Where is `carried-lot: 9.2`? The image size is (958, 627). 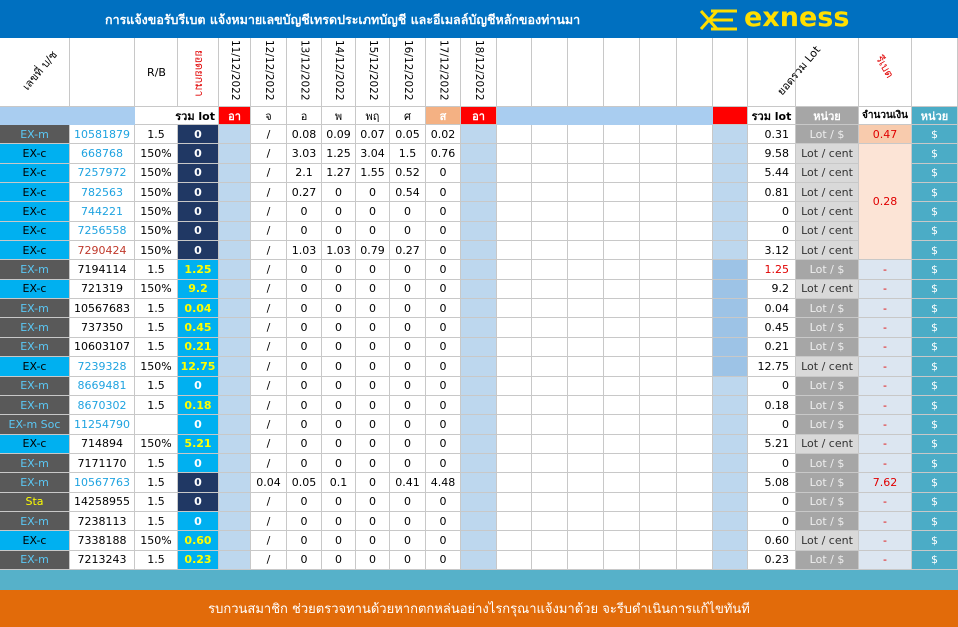
carried-lot: 9.2 is located at coordinates (198, 289).